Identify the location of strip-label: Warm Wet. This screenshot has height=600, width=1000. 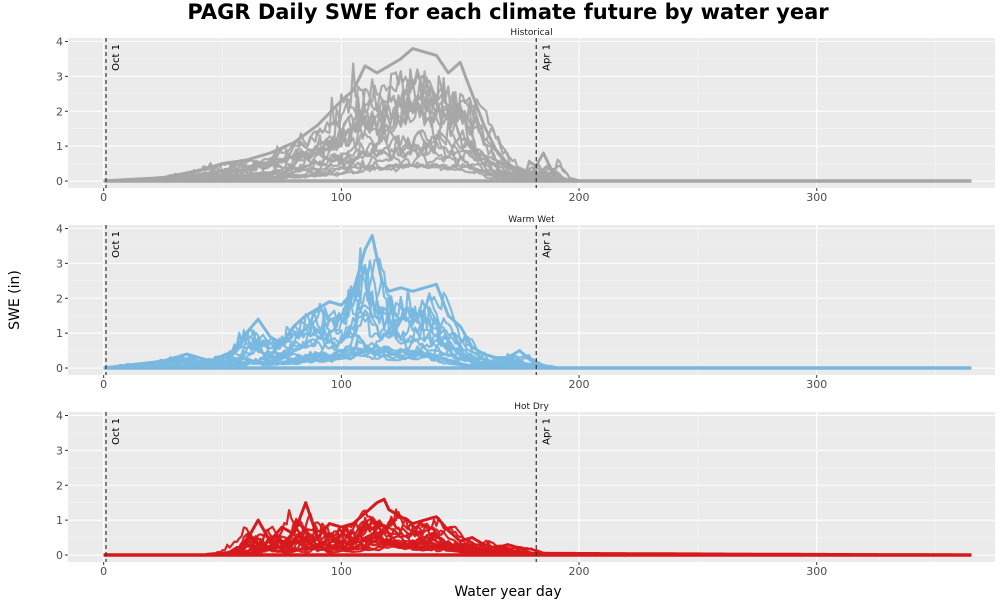
(531, 220).